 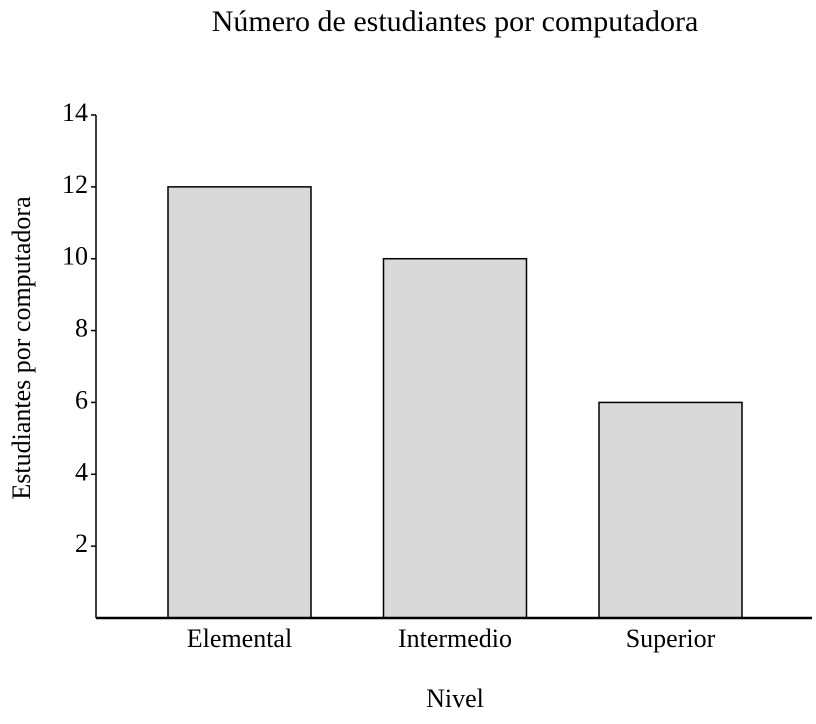 What do you see at coordinates (81, 328) in the screenshot?
I see `y-tick-label: 8` at bounding box center [81, 328].